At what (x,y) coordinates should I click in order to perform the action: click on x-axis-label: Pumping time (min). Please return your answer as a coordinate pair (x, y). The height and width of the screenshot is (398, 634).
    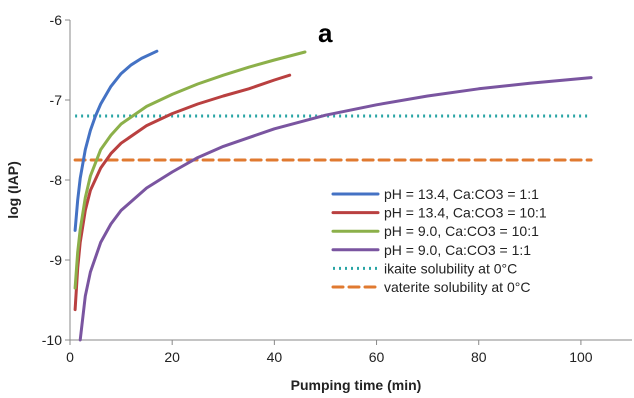
    Looking at the image, I should click on (356, 385).